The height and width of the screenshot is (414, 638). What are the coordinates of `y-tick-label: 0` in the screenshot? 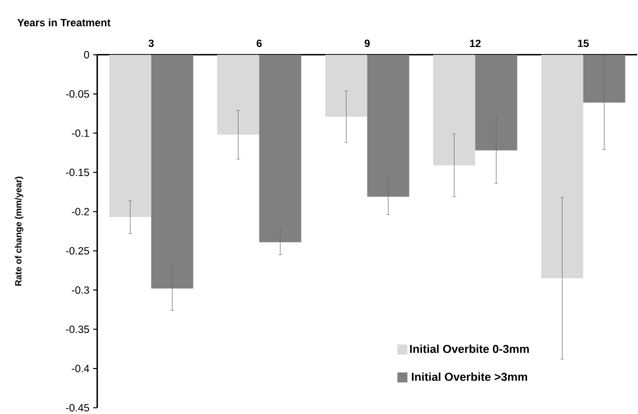 It's located at (87, 54).